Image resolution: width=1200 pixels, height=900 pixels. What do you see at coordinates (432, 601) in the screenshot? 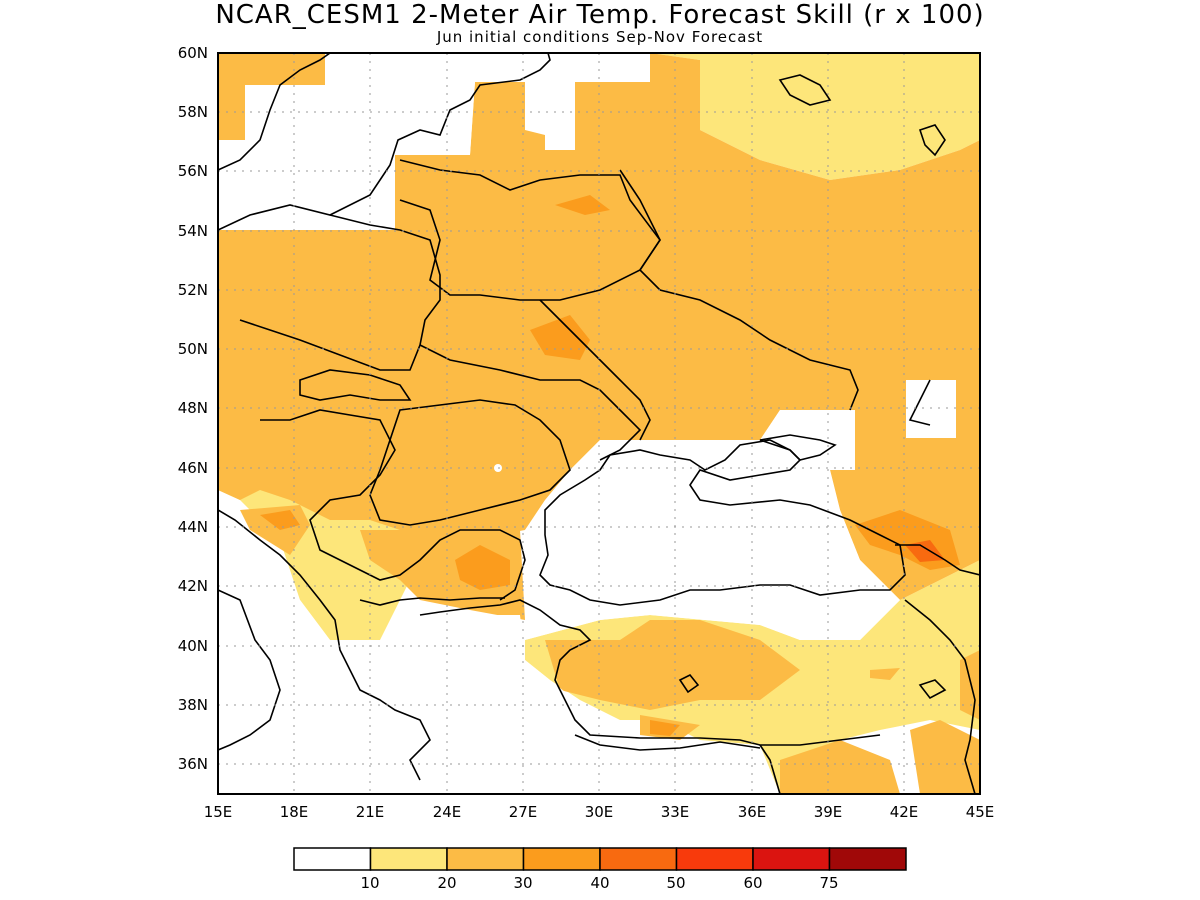
I see `border-bulgaria-greece` at bounding box center [432, 601].